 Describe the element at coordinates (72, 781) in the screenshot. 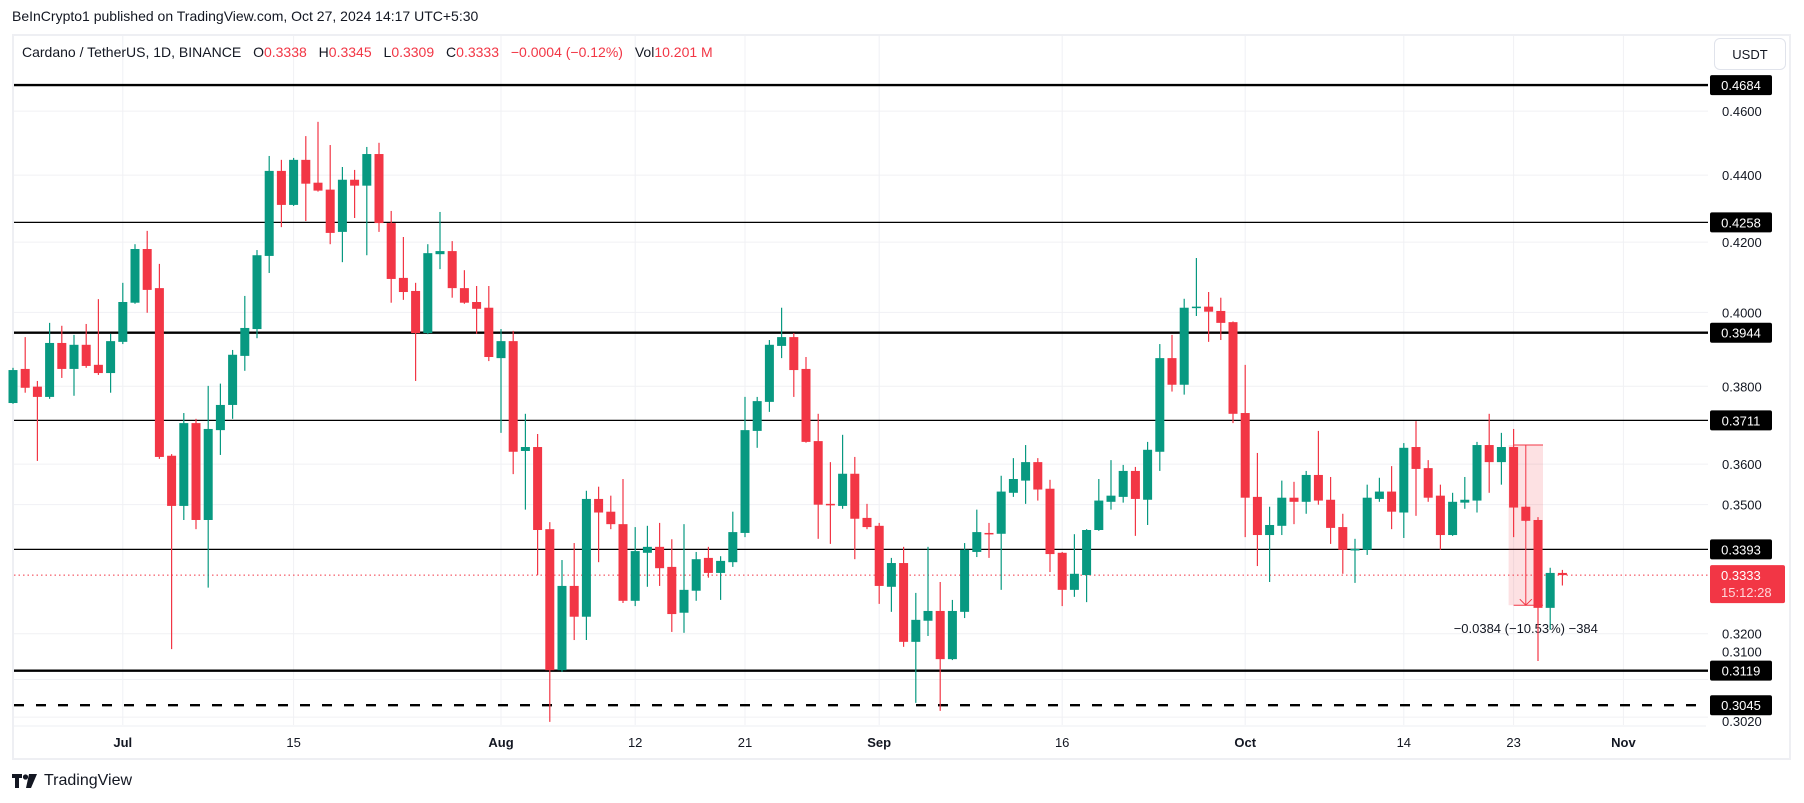

I see `tradingview-logo: TradingView` at that location.